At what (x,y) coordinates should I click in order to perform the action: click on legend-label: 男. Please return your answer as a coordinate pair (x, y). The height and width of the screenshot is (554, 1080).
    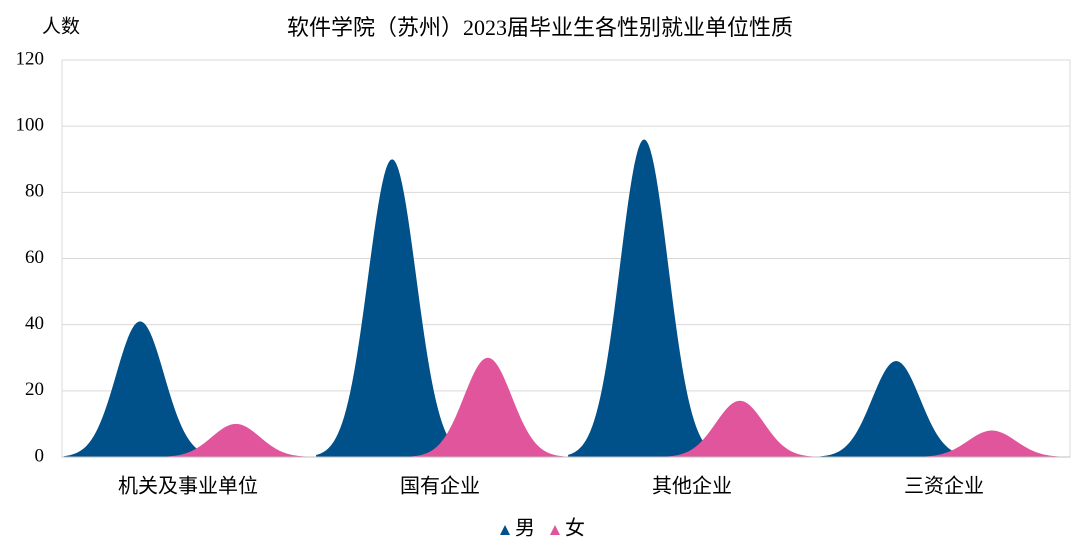
    Looking at the image, I should click on (525, 529).